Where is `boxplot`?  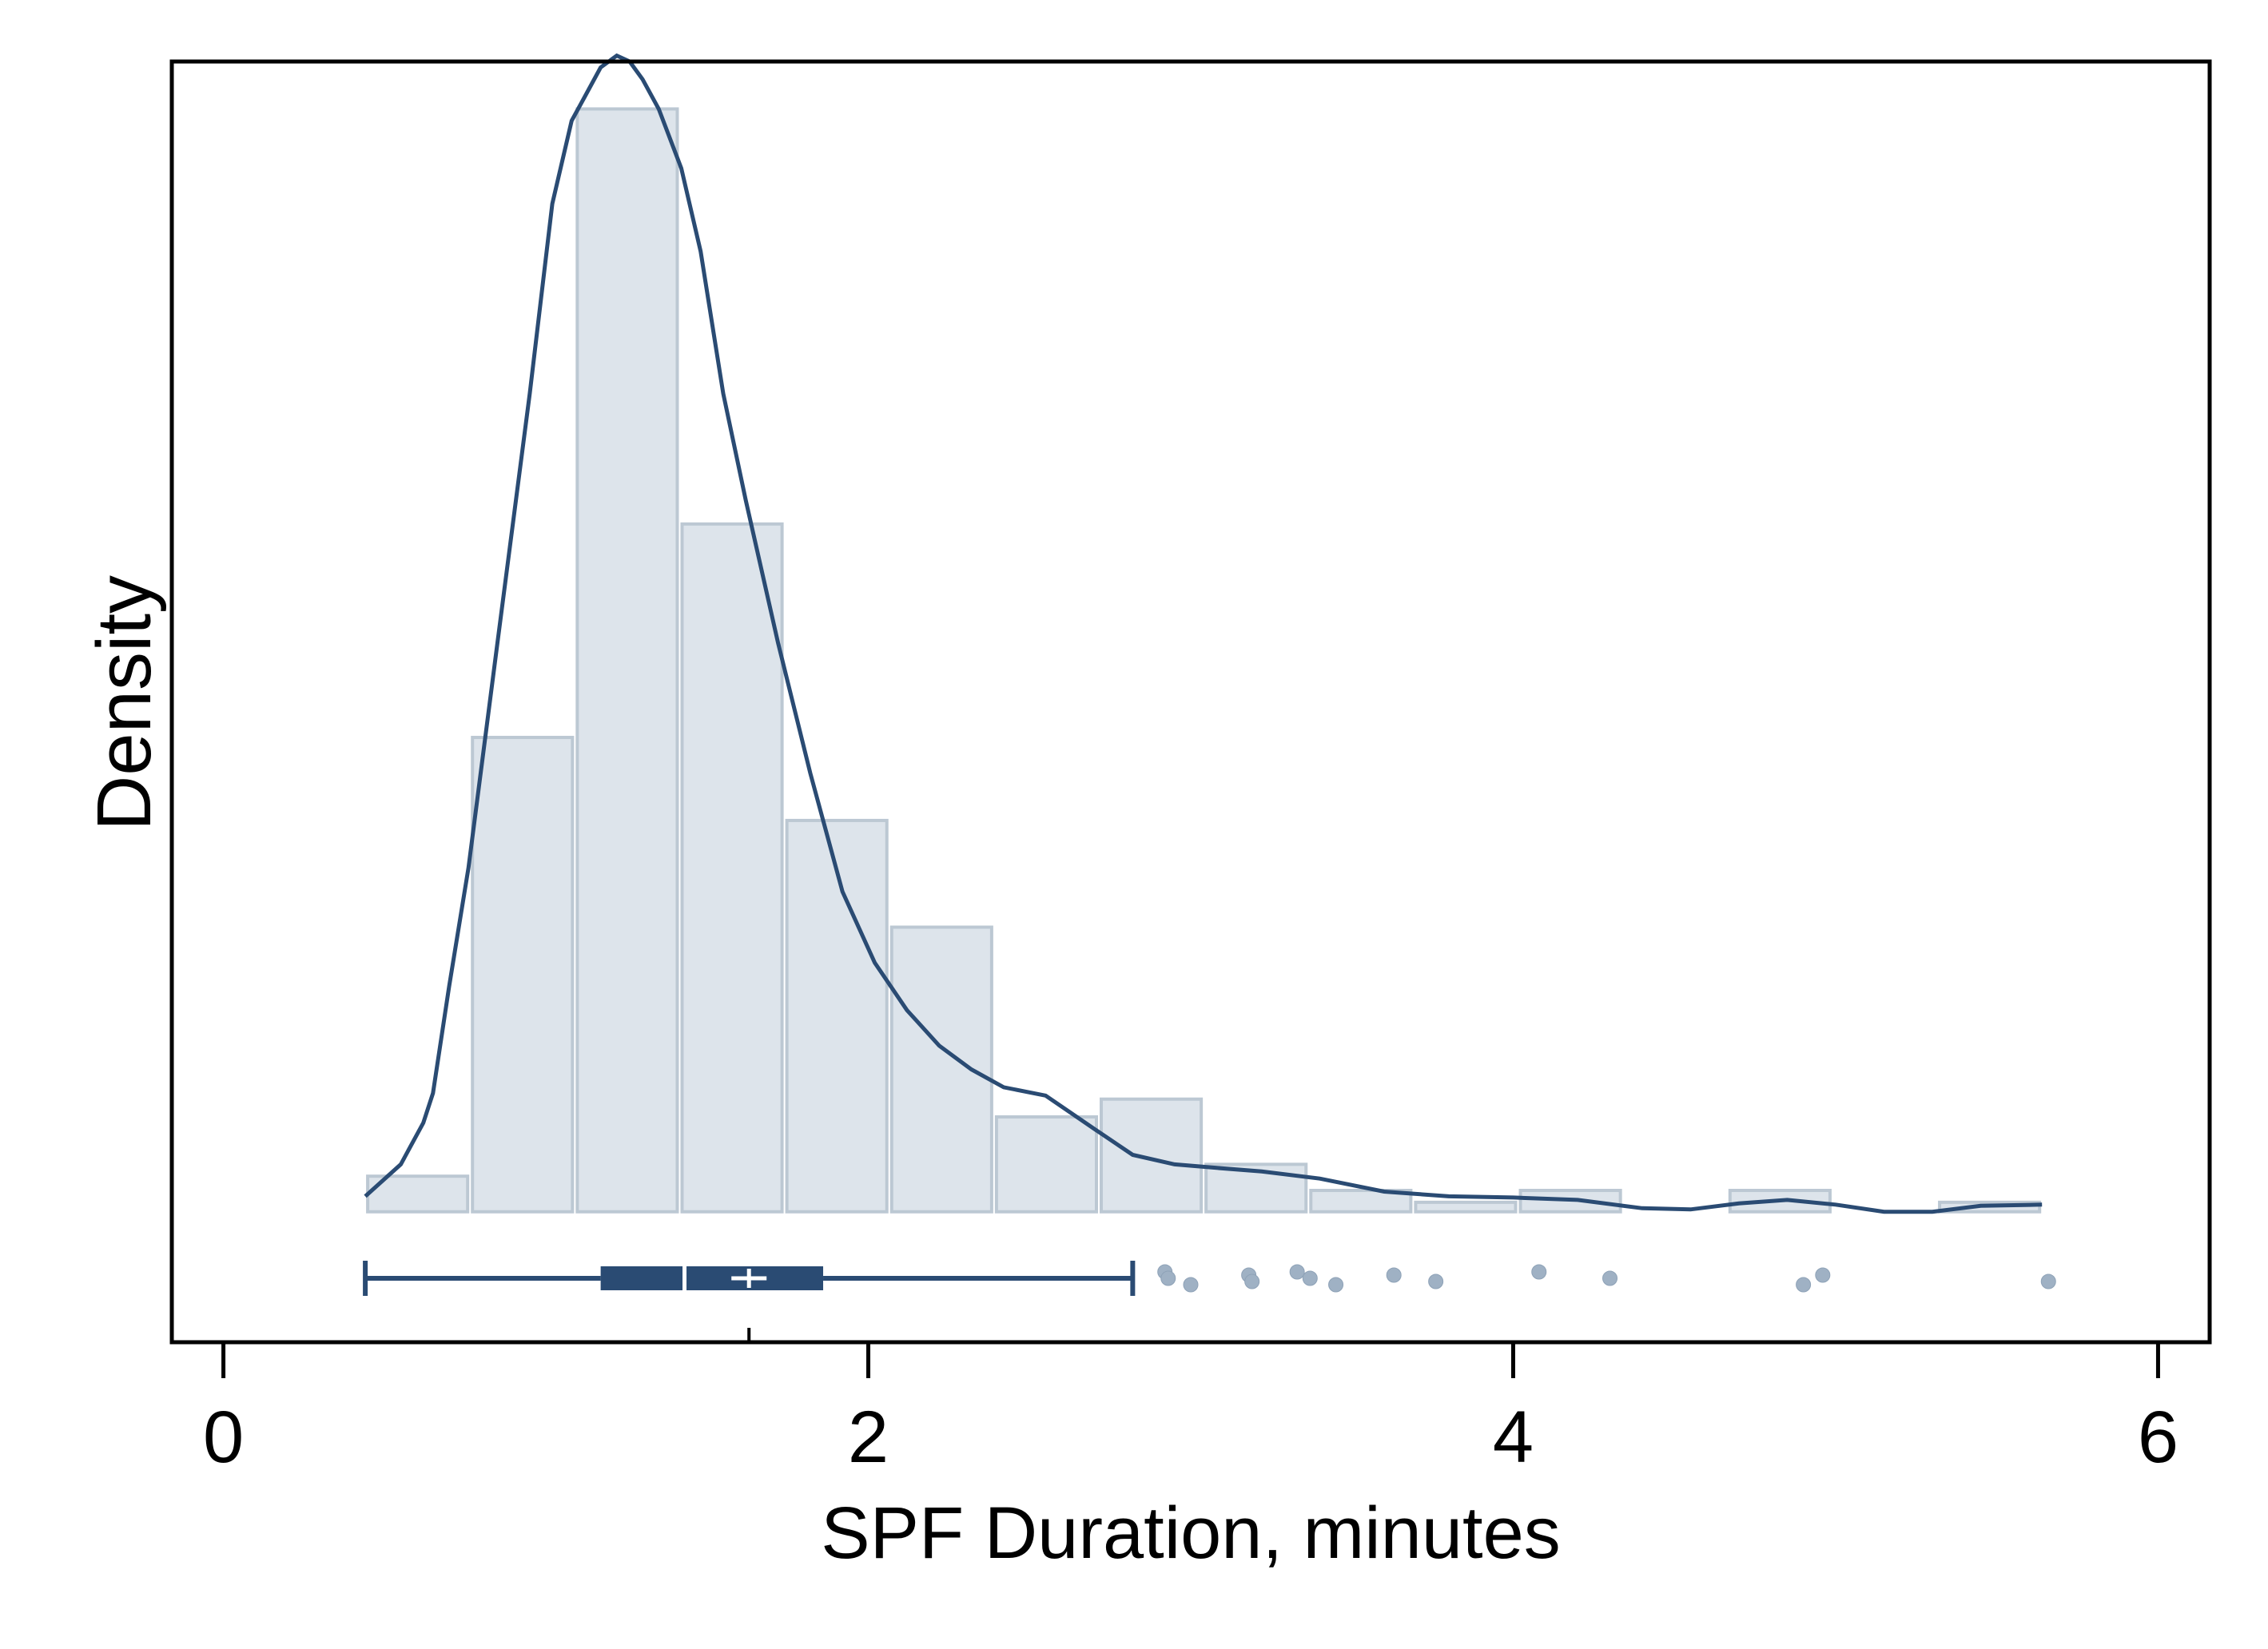 boxplot is located at coordinates (1209, 1301).